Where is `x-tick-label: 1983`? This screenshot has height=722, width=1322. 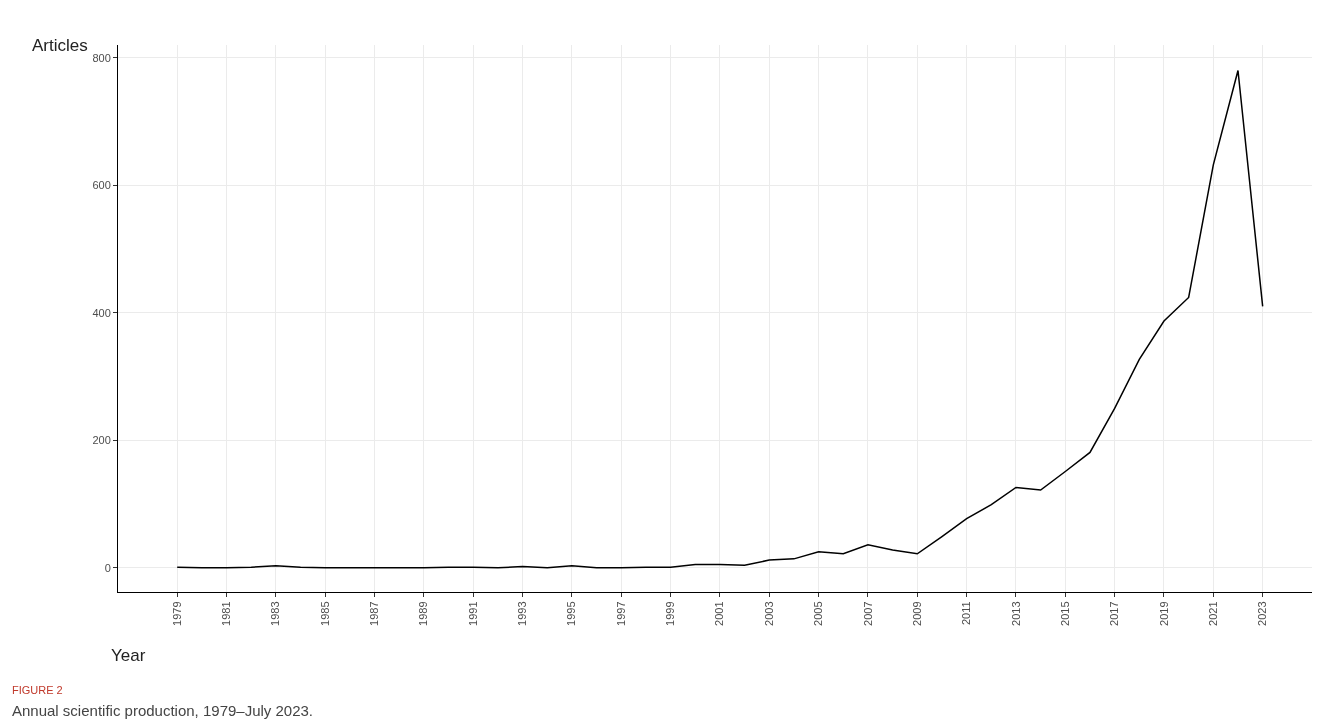 x-tick-label: 1983 is located at coordinates (275, 613).